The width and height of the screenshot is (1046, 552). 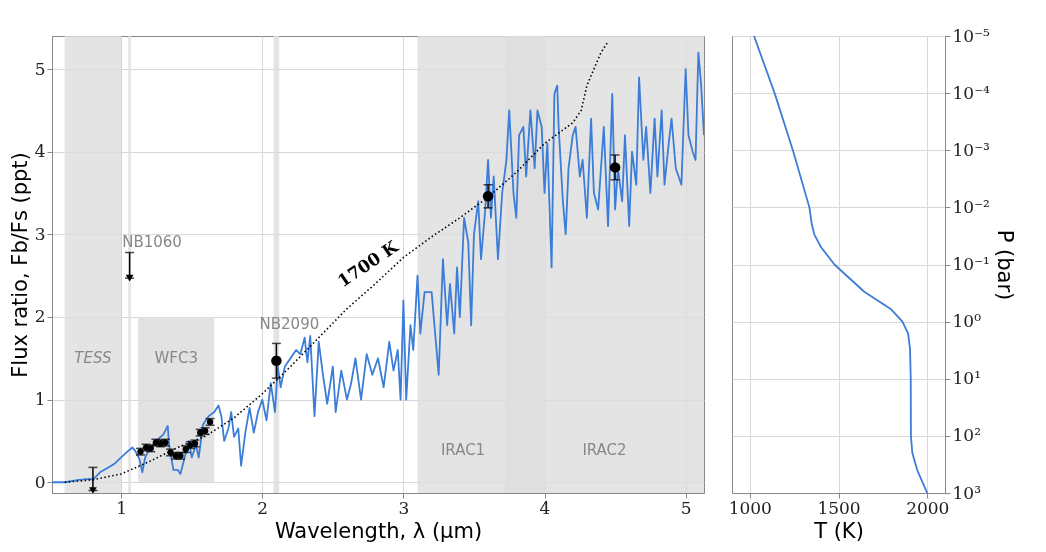 I want to click on y-axis-title: P (bar), so click(x=1004, y=265).